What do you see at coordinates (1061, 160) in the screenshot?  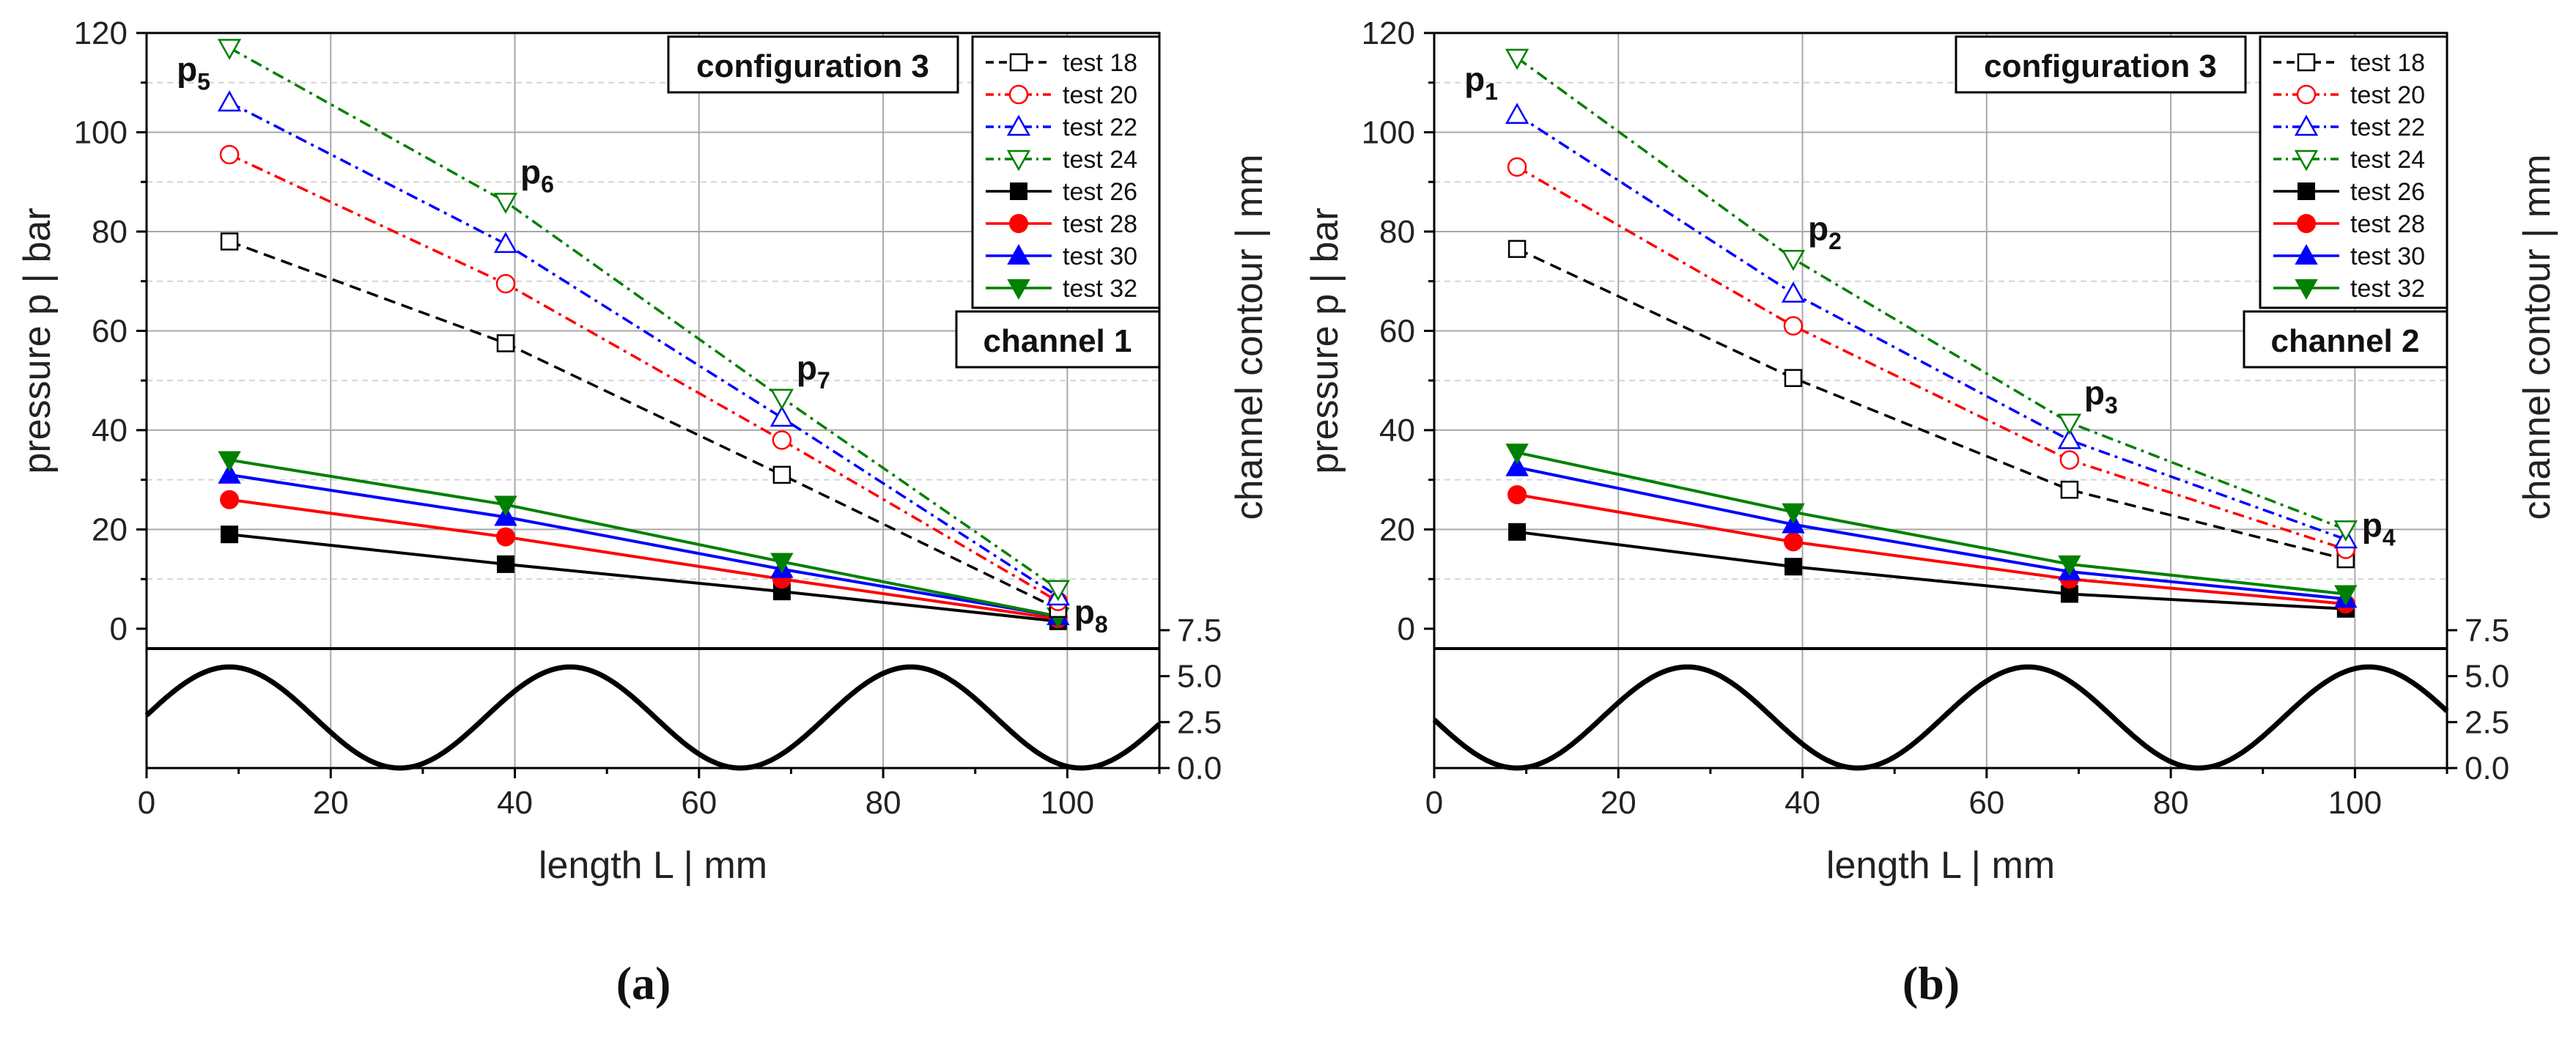 I see `legend-item: test 24` at bounding box center [1061, 160].